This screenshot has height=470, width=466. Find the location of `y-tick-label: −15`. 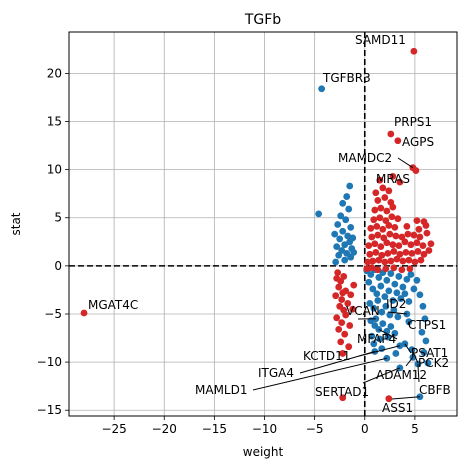

y-tick-label: −15 is located at coordinates (49, 410).